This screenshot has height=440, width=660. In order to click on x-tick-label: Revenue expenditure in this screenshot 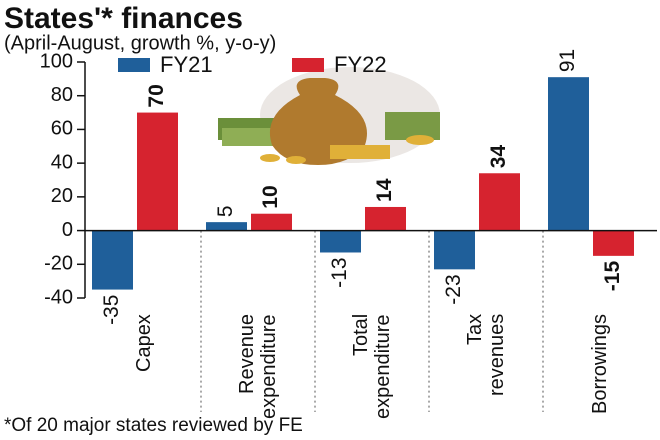, I will do `click(258, 366)`.